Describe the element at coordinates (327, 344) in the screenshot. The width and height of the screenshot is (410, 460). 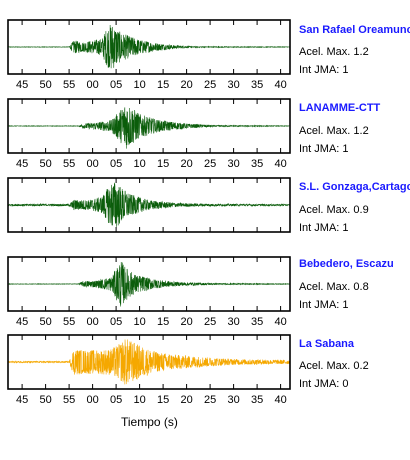
I see `station-name: La Sabana` at that location.